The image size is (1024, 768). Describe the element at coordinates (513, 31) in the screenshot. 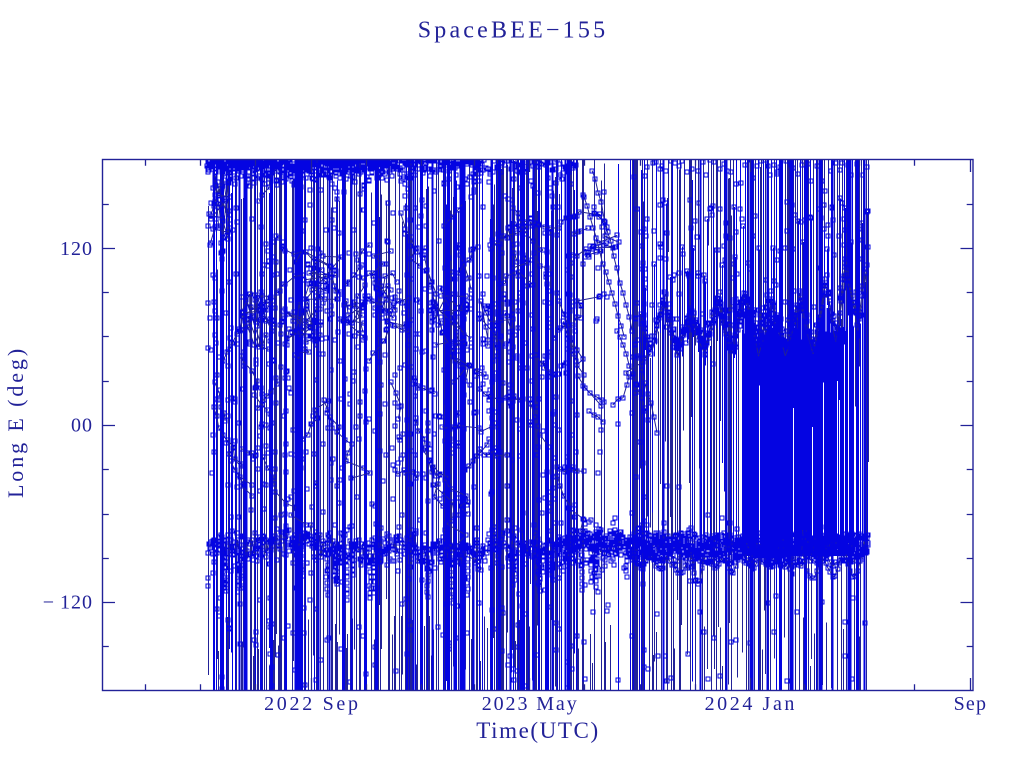

I see `svg-text: SpaceBEE−155` at that location.